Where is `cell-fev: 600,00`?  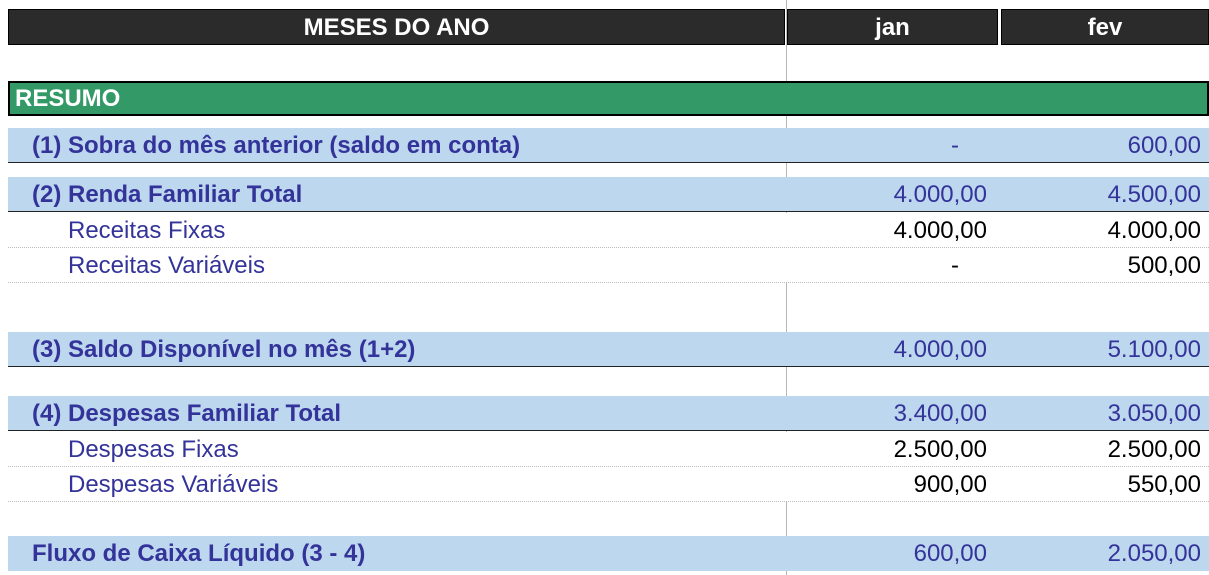 cell-fev: 600,00 is located at coordinates (1164, 145).